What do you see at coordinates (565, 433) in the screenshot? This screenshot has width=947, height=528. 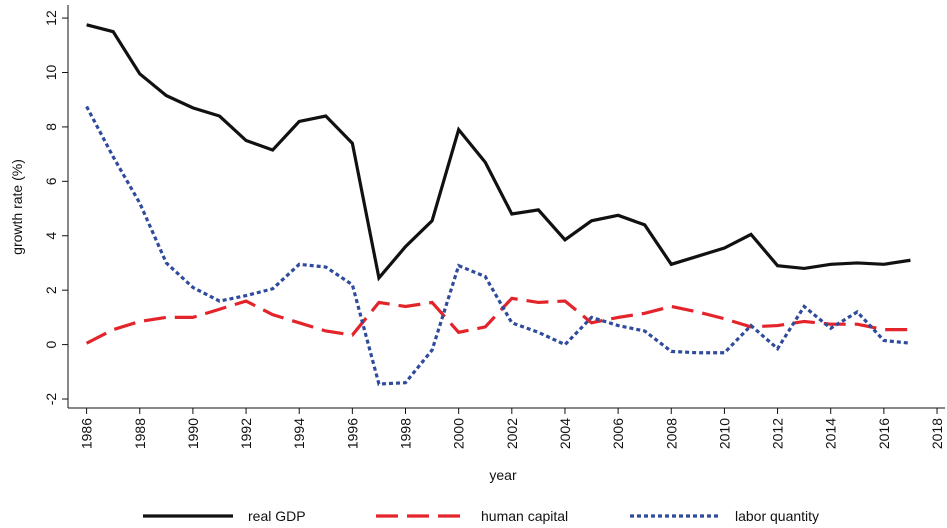 I see `x-tick-label: 2004` at bounding box center [565, 433].